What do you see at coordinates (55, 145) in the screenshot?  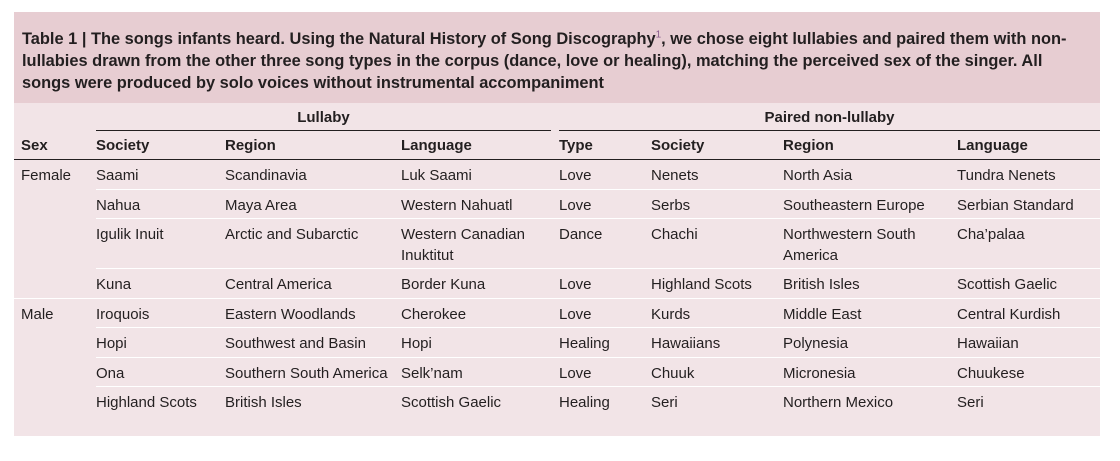 I see `column-header-sex: Sex` at bounding box center [55, 145].